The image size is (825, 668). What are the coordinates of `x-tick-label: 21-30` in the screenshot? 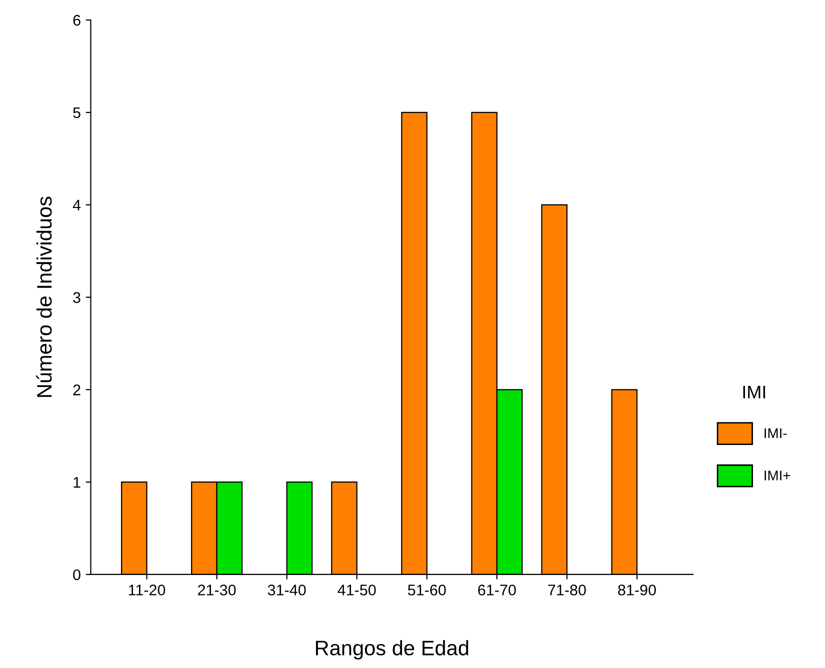 It's located at (217, 590).